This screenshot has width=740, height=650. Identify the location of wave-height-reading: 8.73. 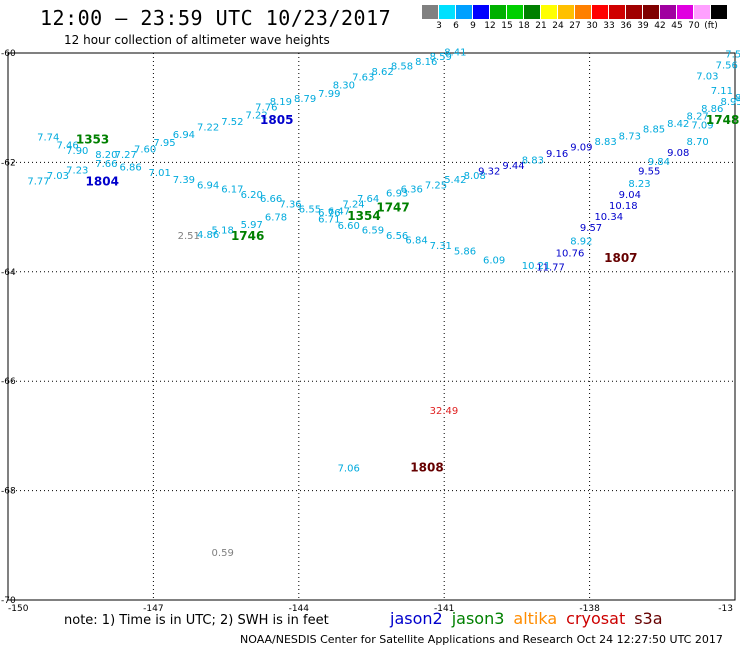
(630, 136).